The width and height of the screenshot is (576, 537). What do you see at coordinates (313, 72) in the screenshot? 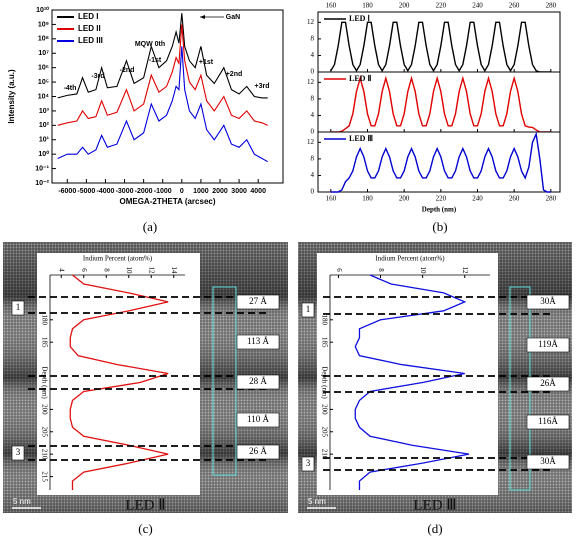
I see `y-tick-label: 0` at bounding box center [313, 72].